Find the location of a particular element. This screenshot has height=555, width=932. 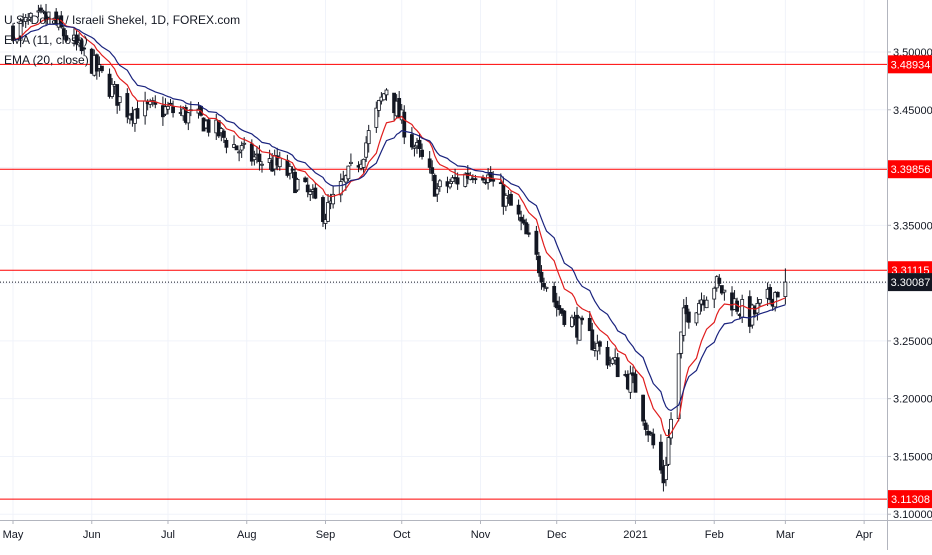

current-price-label: 3.30087 is located at coordinates (911, 283).